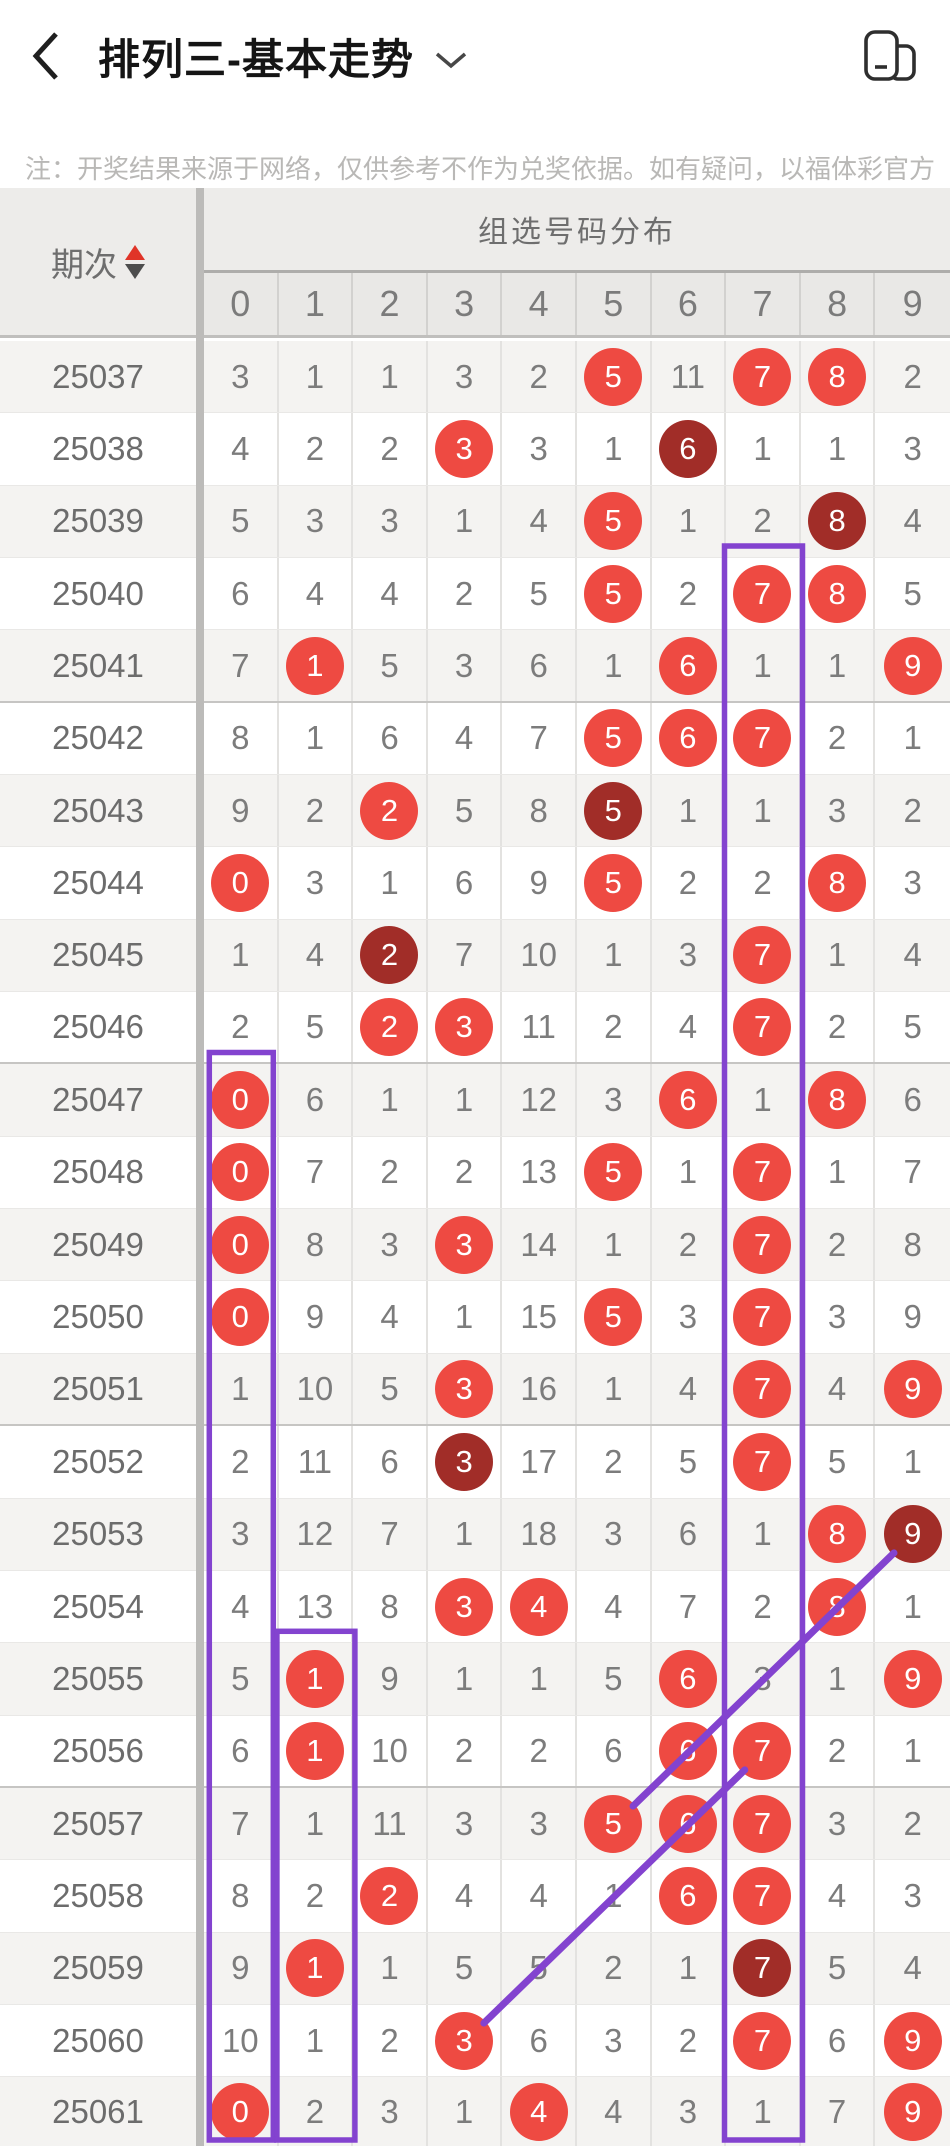 Image resolution: width=950 pixels, height=2146 pixels. Describe the element at coordinates (539, 1100) in the screenshot. I see `digit-cell: 12` at that location.